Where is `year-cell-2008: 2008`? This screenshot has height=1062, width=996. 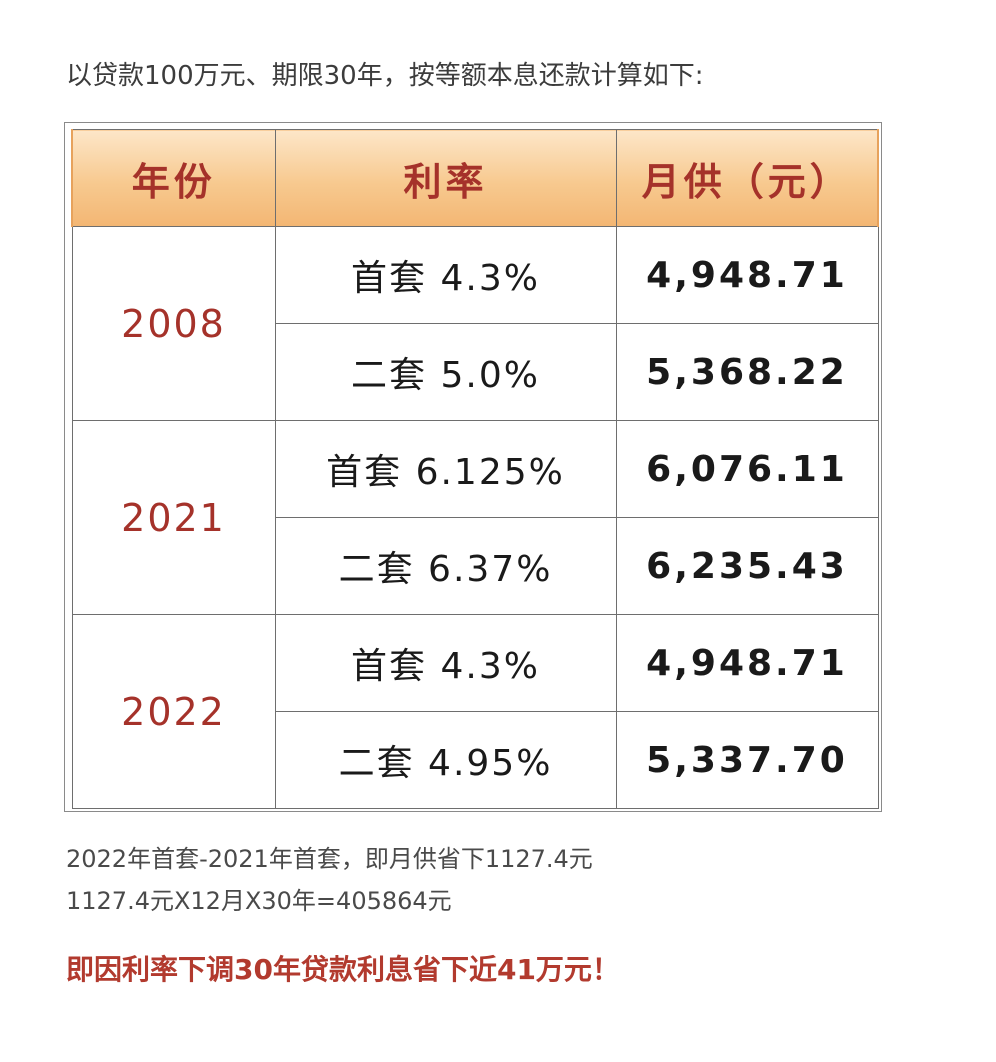 year-cell-2008: 2008 is located at coordinates (173, 323).